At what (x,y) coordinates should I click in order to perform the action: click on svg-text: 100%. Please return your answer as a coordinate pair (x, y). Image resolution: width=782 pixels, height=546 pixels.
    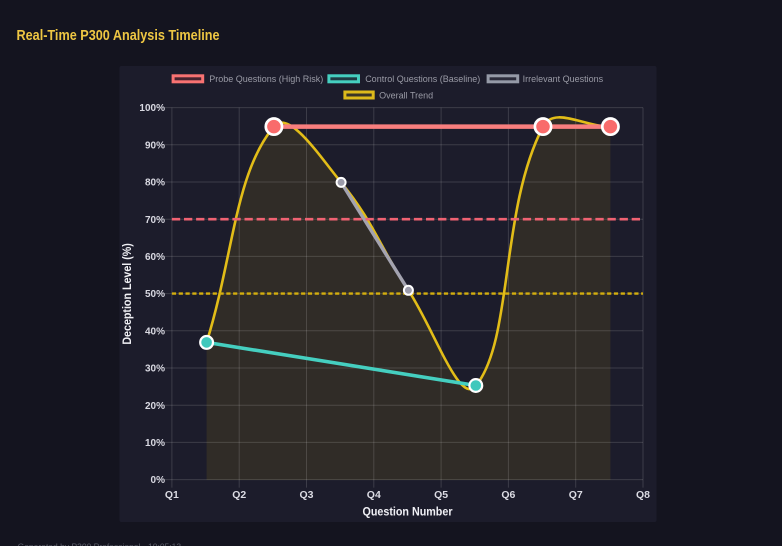
    Looking at the image, I should click on (152, 108).